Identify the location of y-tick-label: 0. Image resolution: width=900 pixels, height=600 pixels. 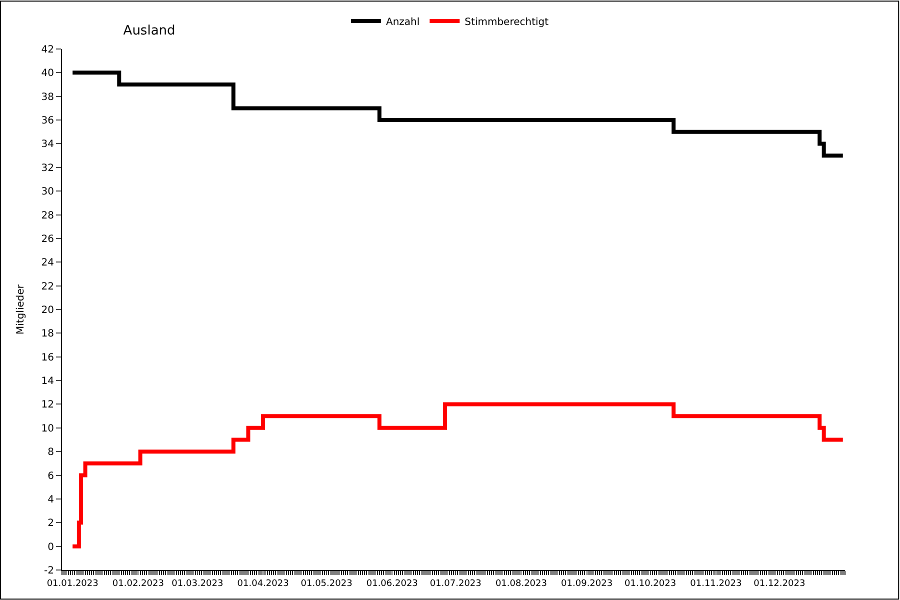
(51, 547).